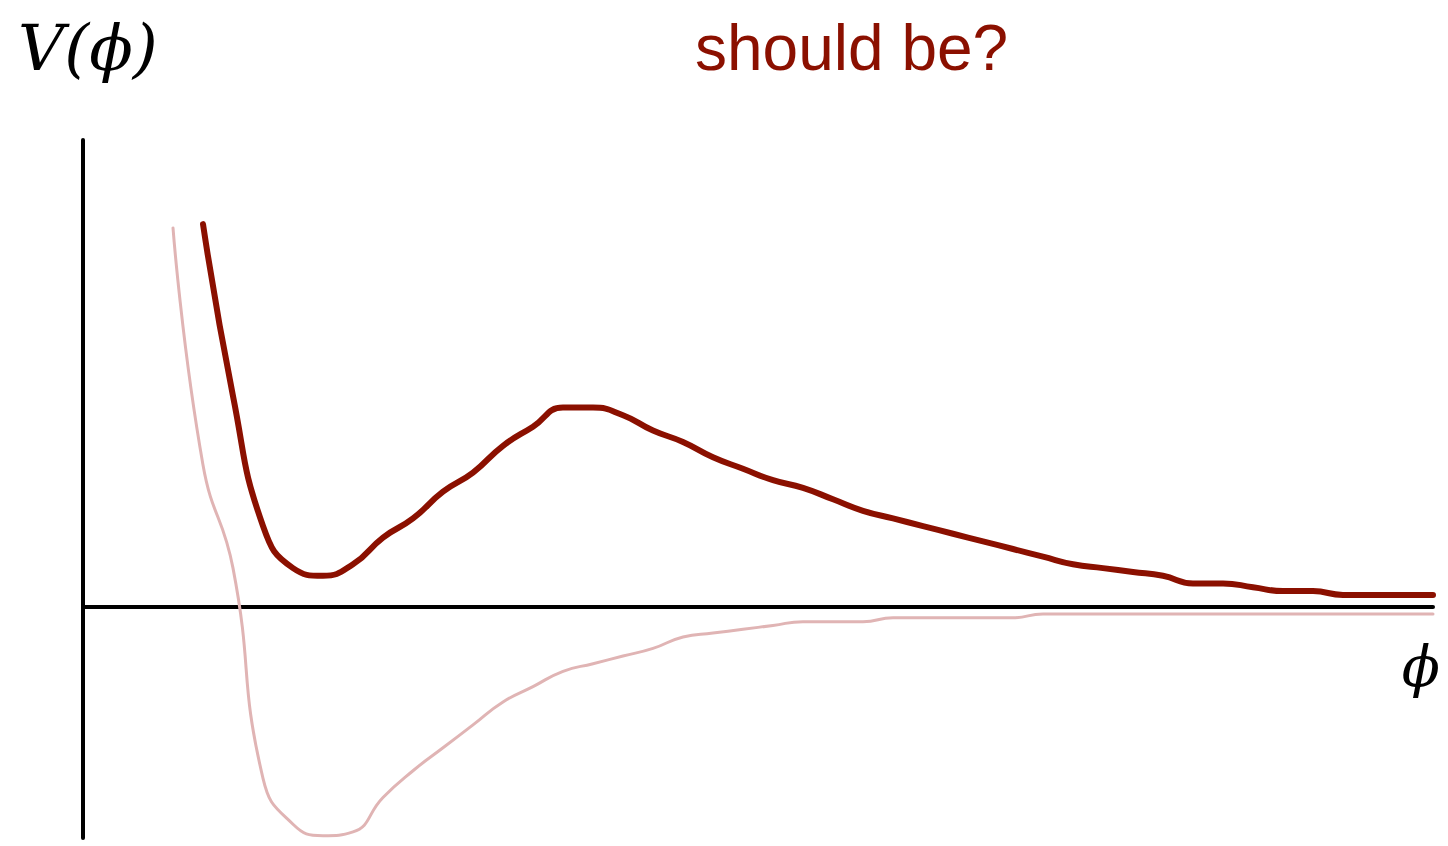 Image resolution: width=1448 pixels, height=846 pixels. What do you see at coordinates (1420, 666) in the screenshot?
I see `x-axis-title: ϕ` at bounding box center [1420, 666].